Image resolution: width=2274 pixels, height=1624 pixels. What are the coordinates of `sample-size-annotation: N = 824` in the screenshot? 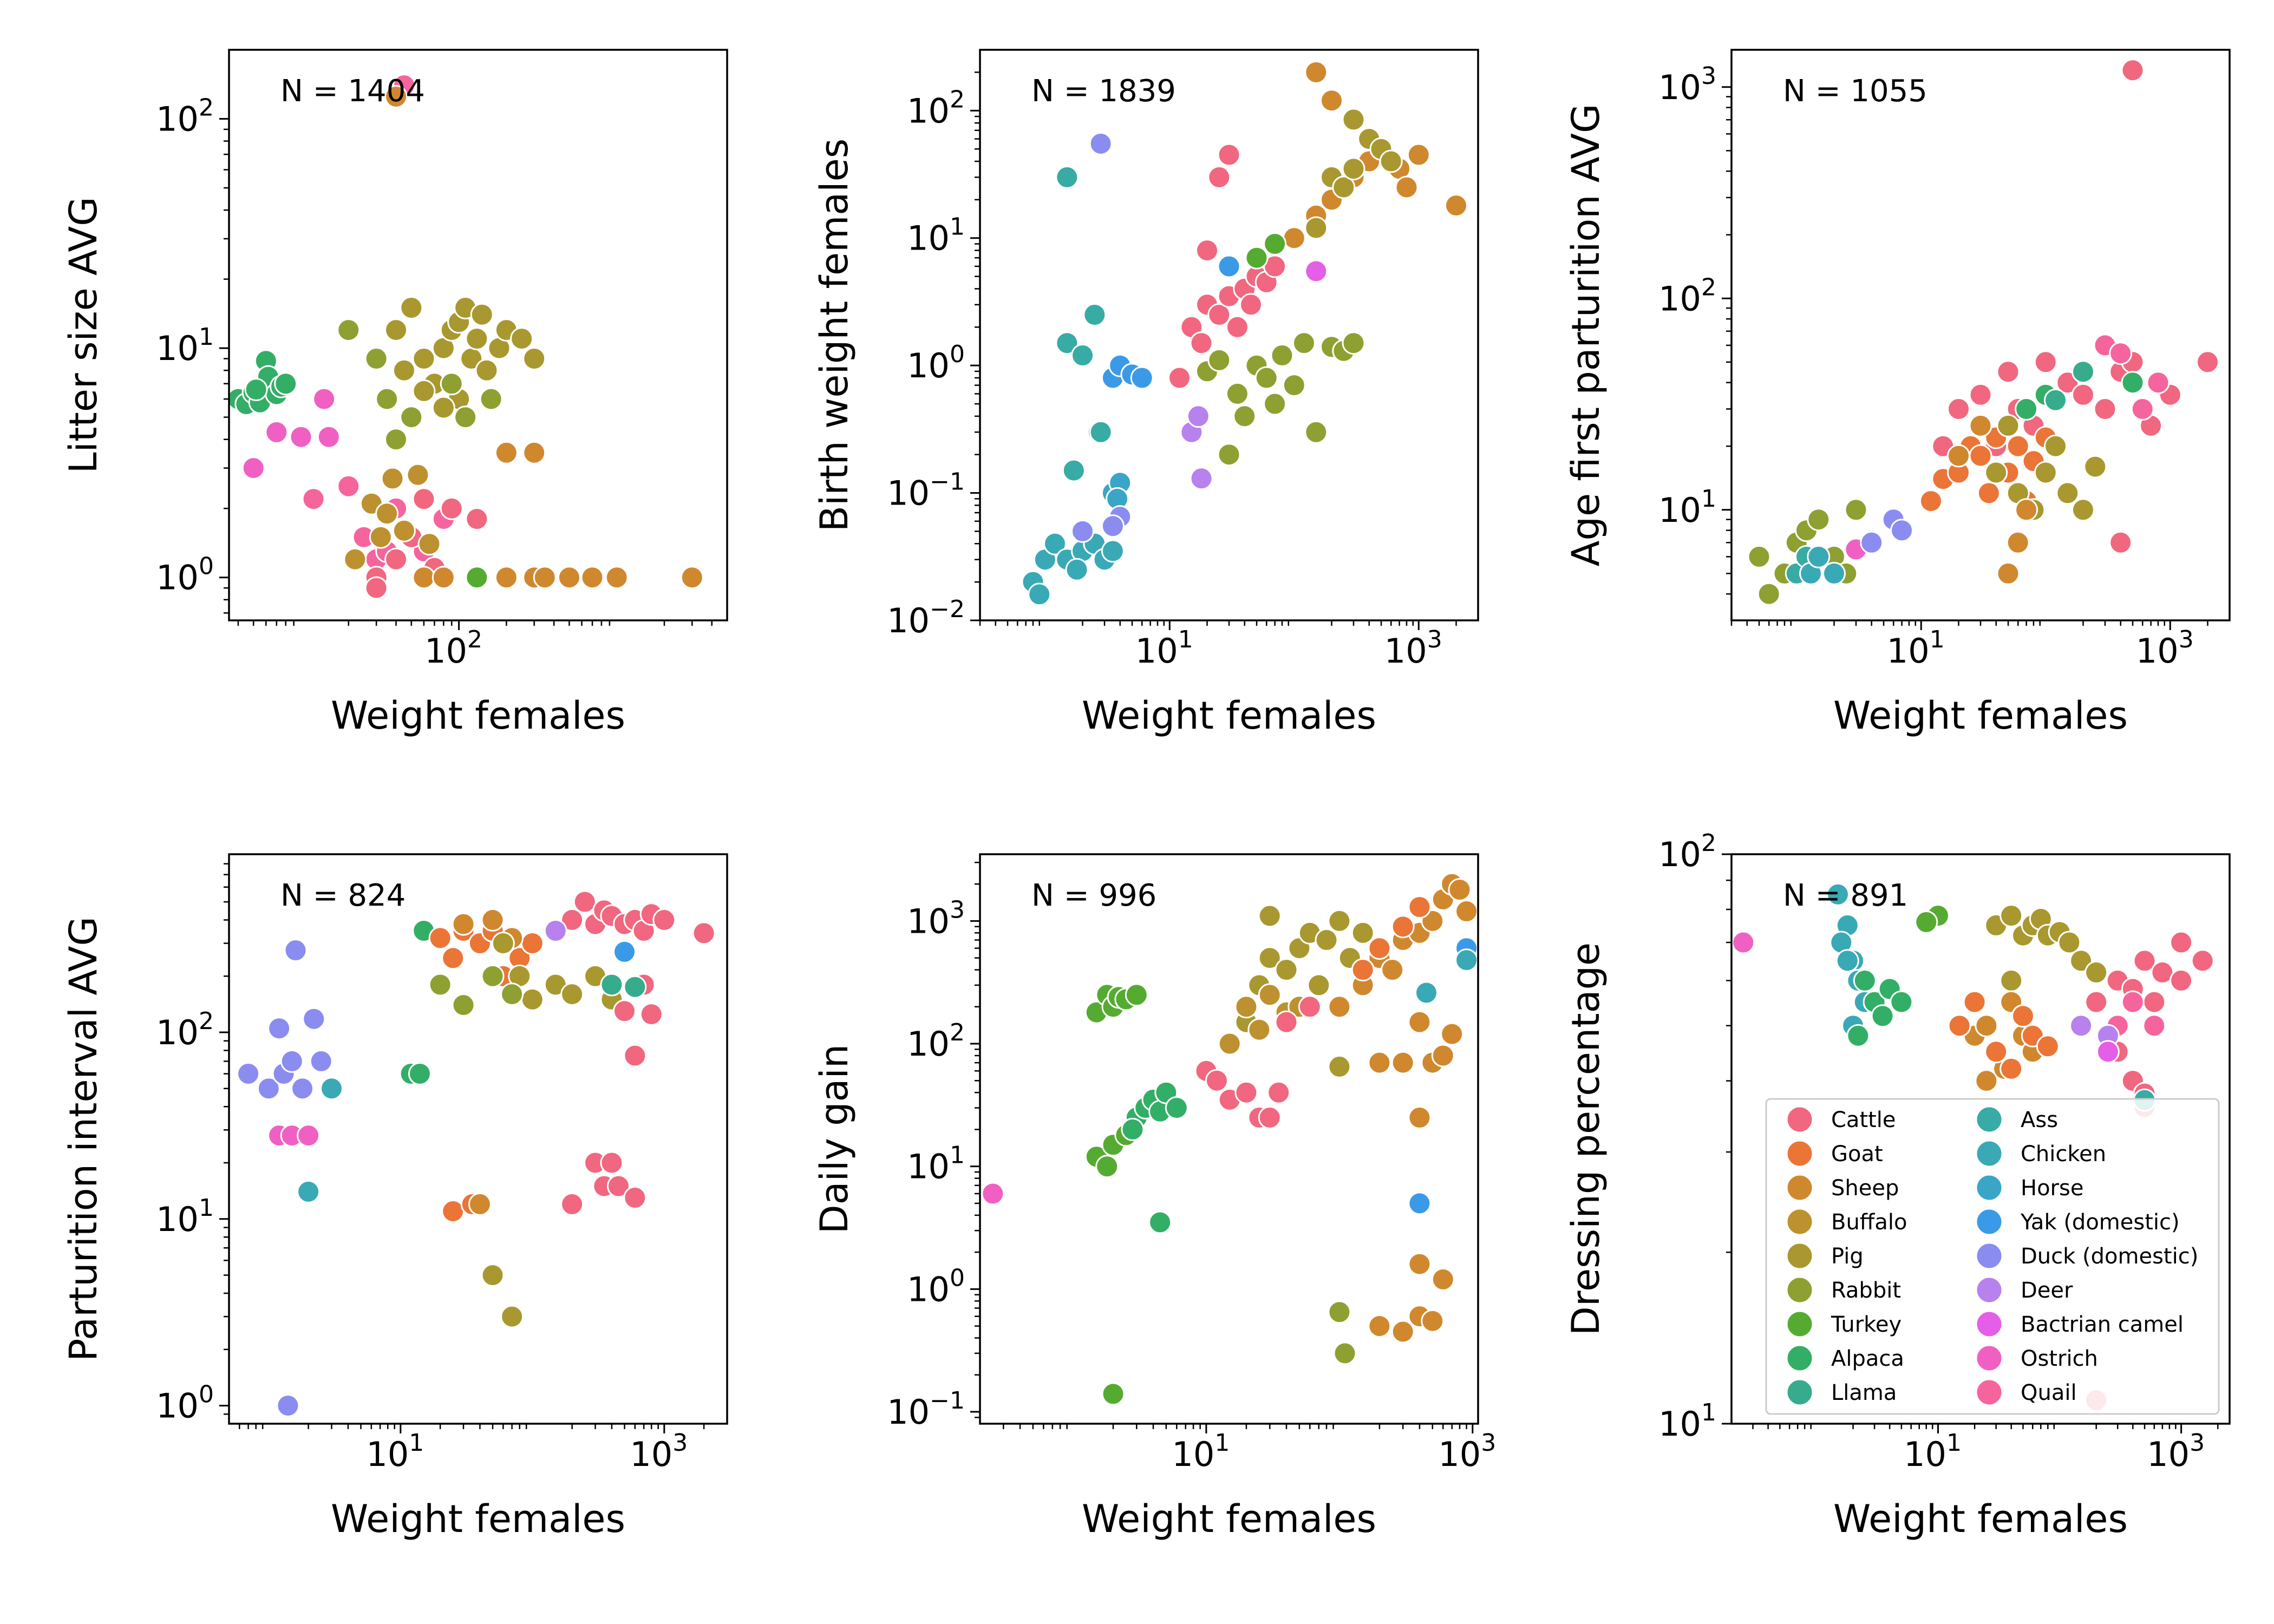 It's located at (343, 895).